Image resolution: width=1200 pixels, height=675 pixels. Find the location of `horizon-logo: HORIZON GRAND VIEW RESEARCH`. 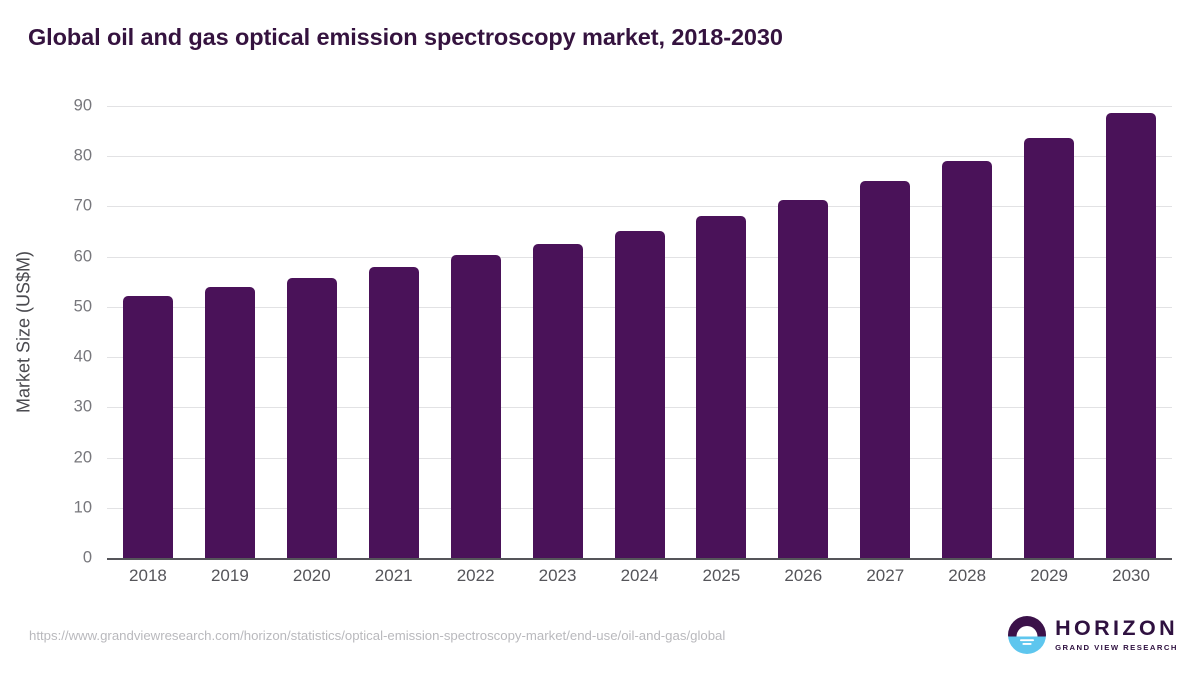

horizon-logo: HORIZON GRAND VIEW RESEARCH is located at coordinates (1093, 635).